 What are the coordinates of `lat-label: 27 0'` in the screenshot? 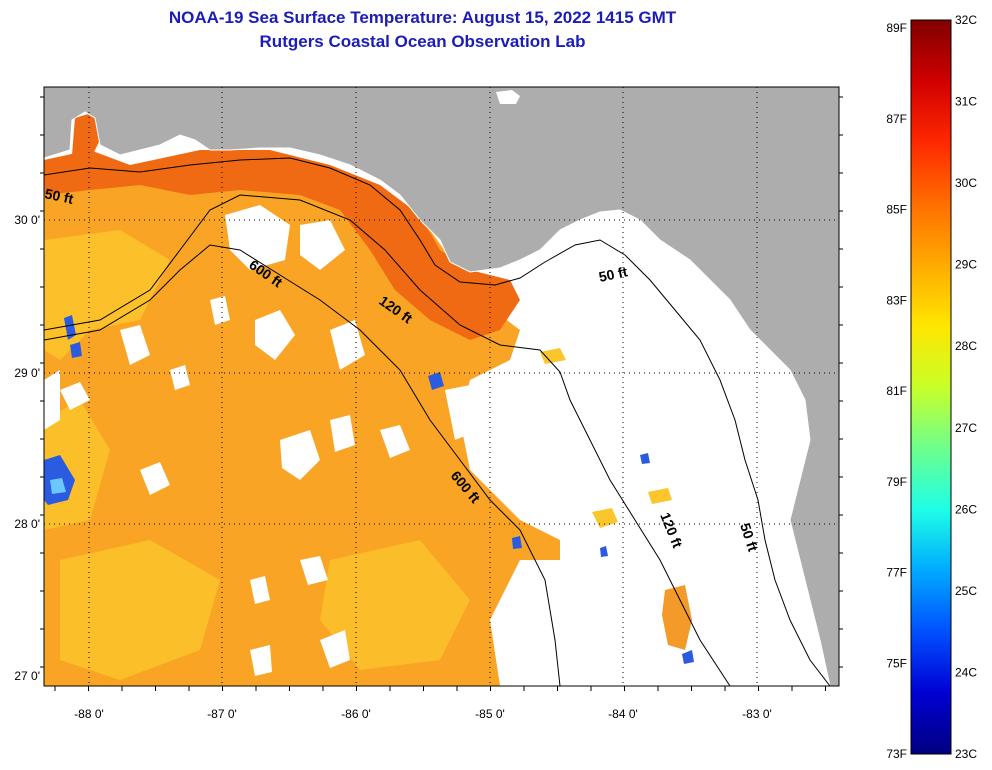 It's located at (27, 676).